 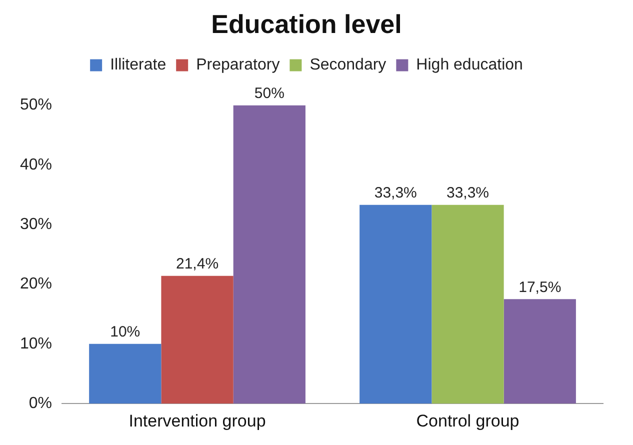 I want to click on legend-label: Preparatory, so click(x=238, y=65).